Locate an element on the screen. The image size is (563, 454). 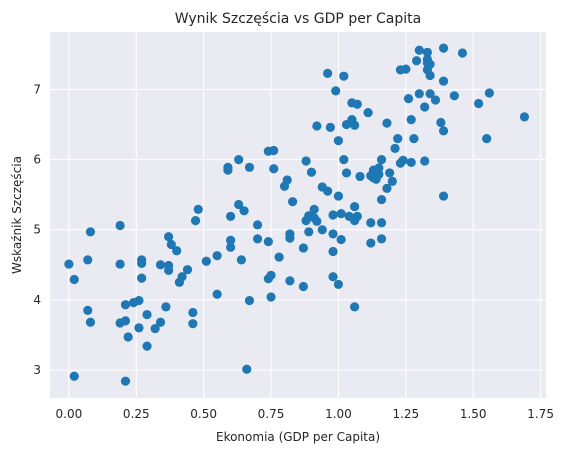
x-tick-label: 1.75 is located at coordinates (540, 414).